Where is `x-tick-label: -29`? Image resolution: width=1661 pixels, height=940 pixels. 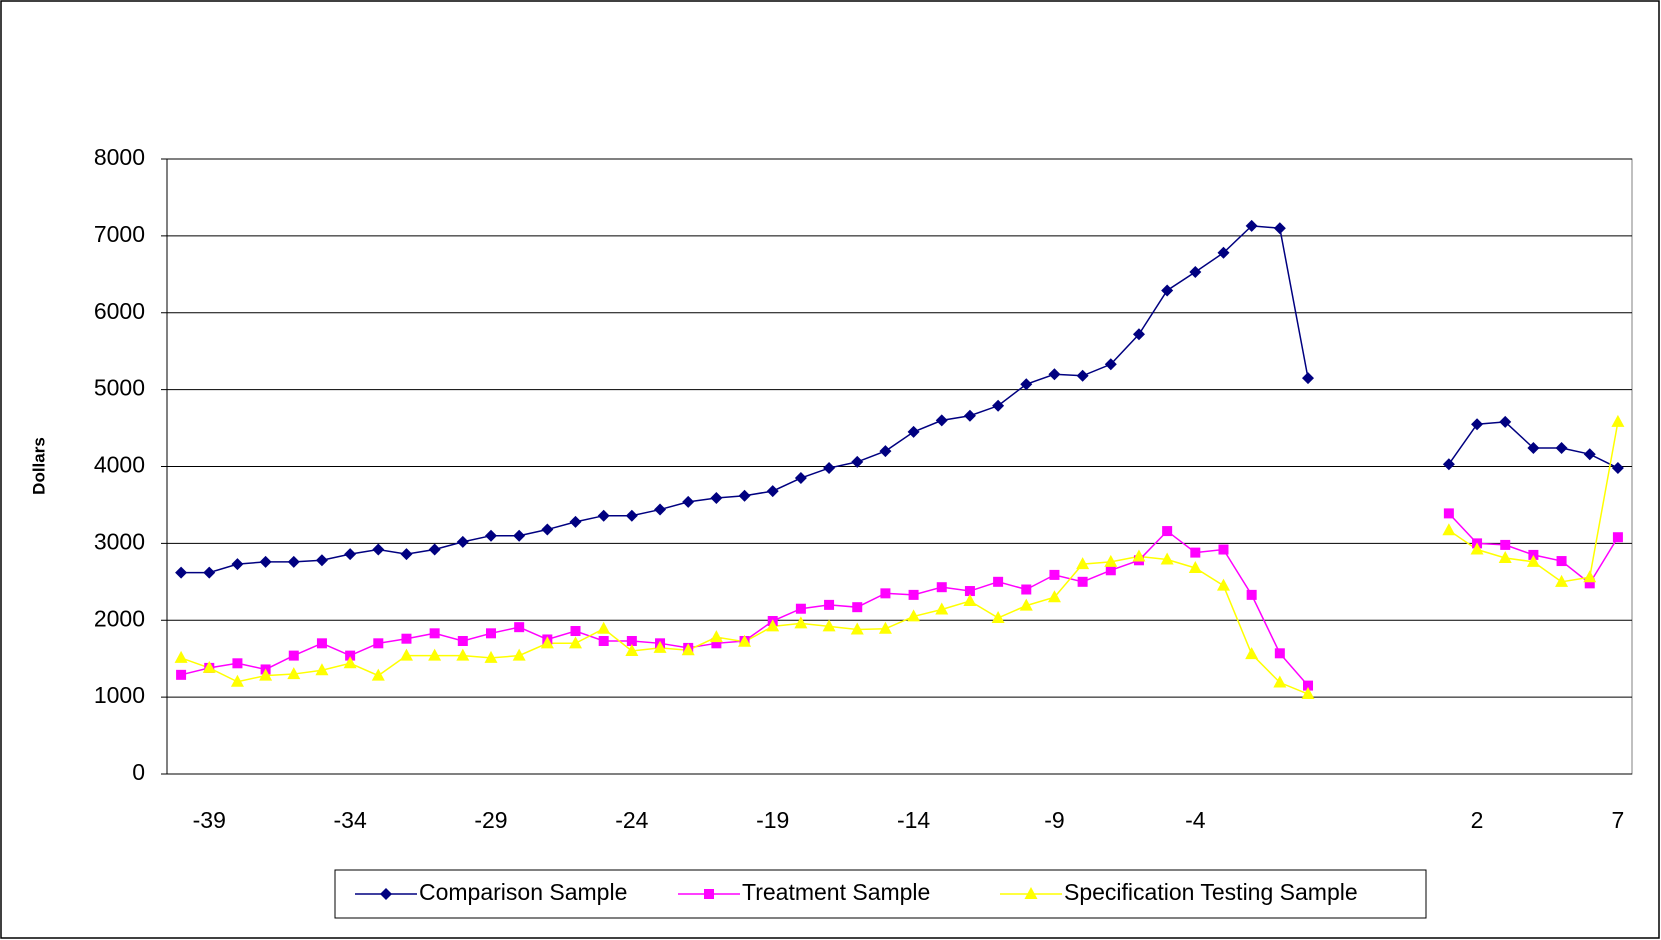 x-tick-label: -29 is located at coordinates (490, 820).